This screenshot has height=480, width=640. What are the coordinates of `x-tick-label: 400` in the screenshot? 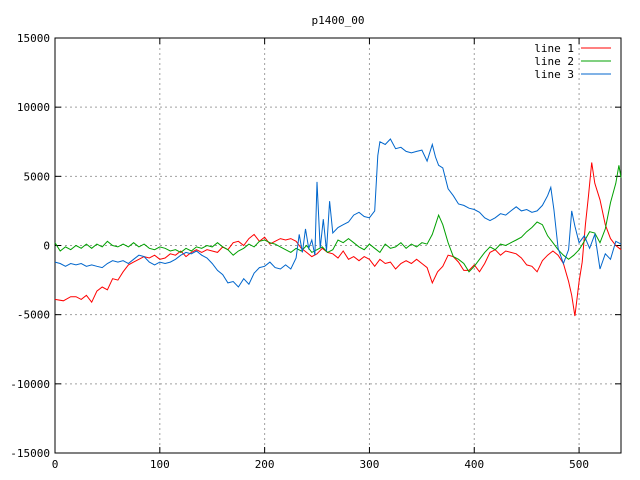 It's located at (474, 464).